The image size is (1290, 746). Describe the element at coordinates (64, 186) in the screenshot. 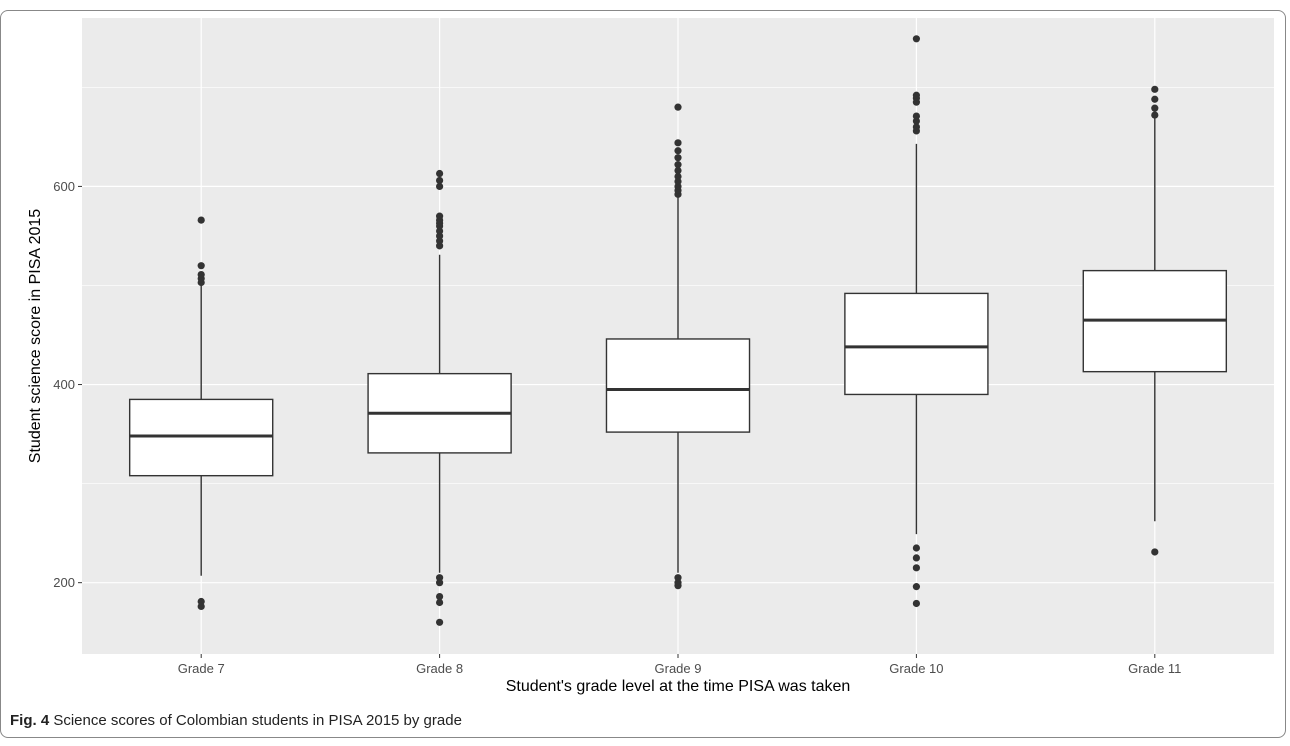

I see `y-tick-label: 600` at that location.